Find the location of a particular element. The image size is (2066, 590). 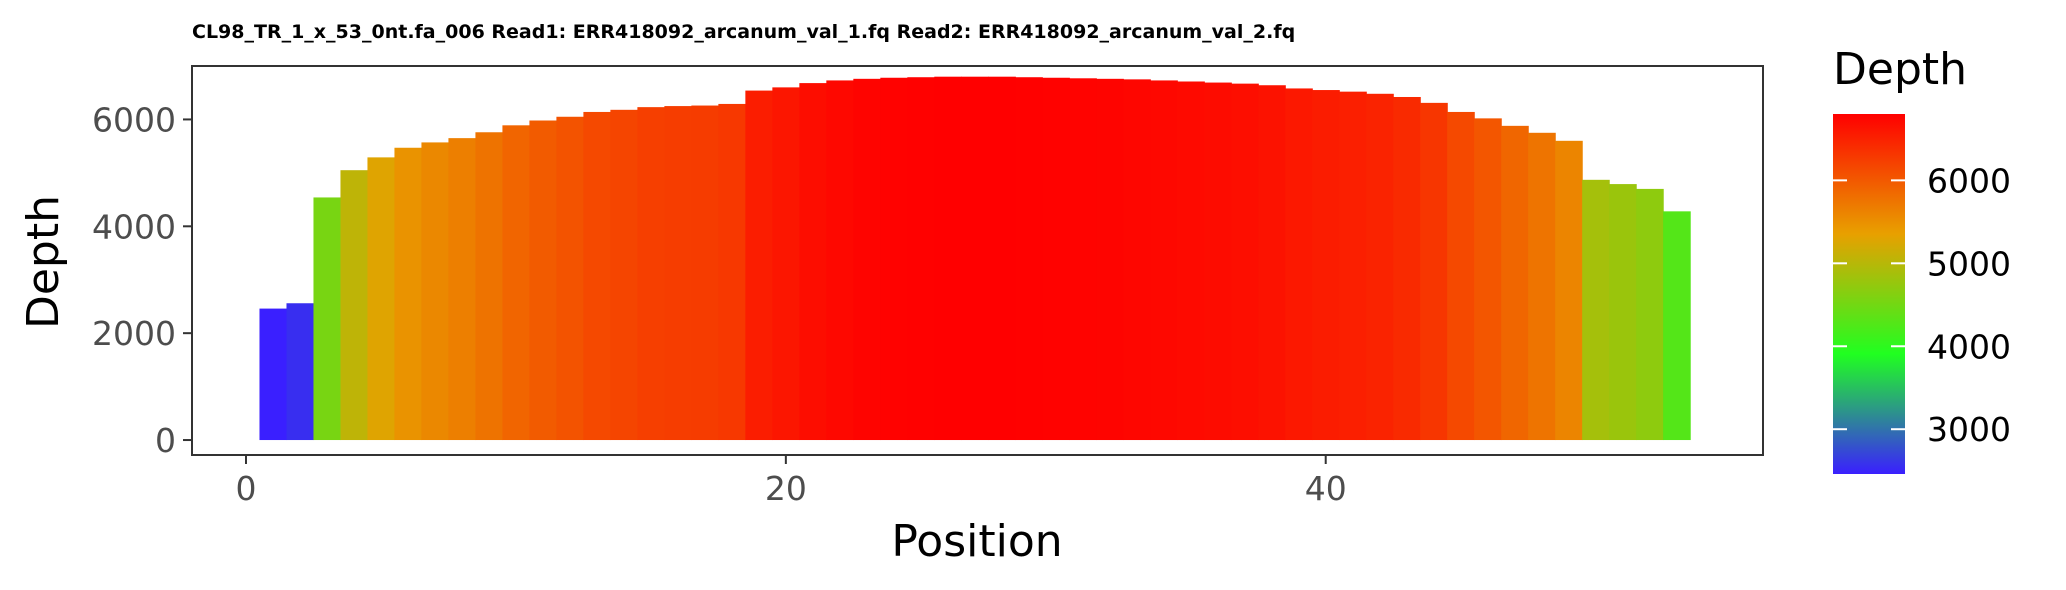

y-tick-label: 2000 is located at coordinates (134, 333).